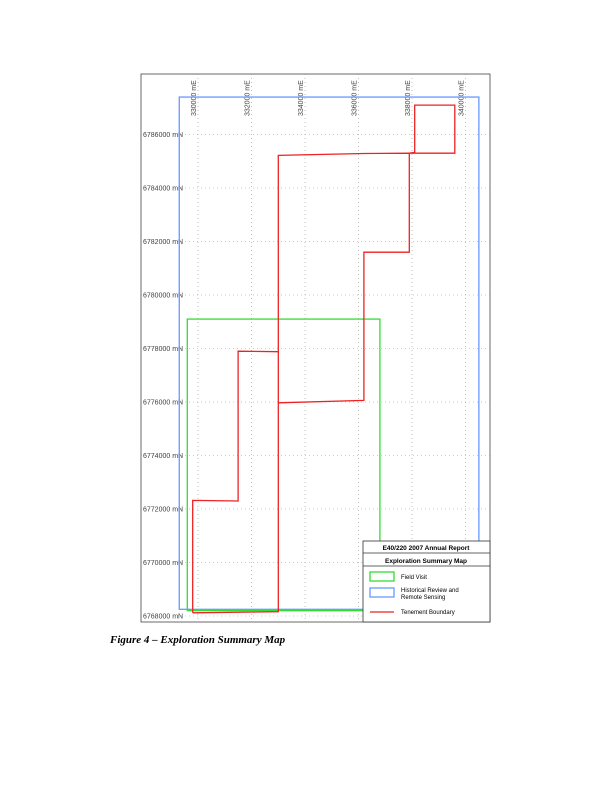 The width and height of the screenshot is (612, 792). I want to click on legend-historical-review-label-line1: Historical Review and, so click(430, 591).